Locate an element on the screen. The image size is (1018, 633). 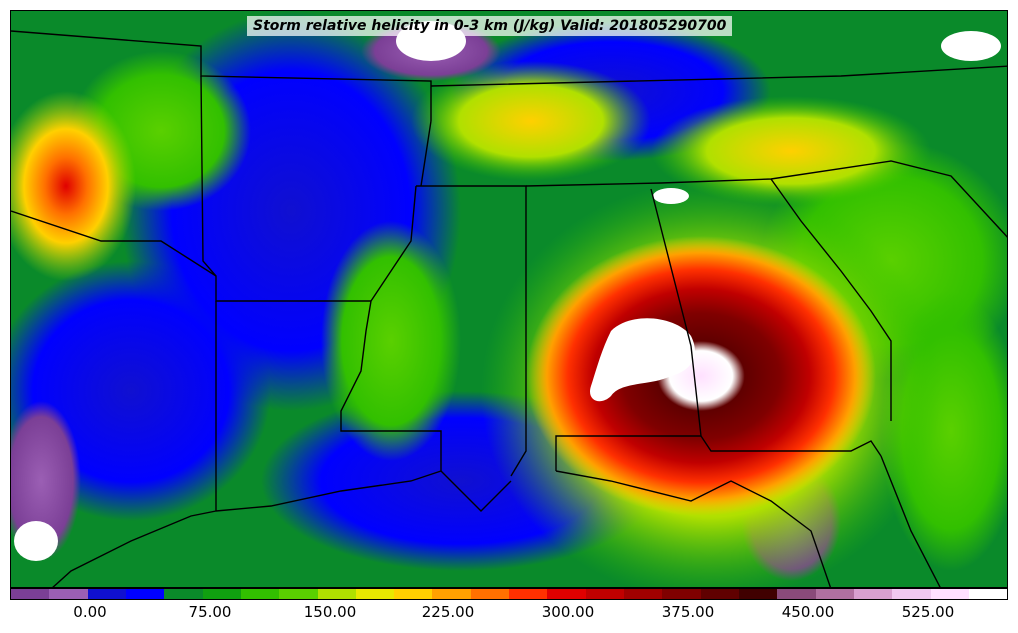
colorbar-tick-label: 225.00 is located at coordinates (448, 612).